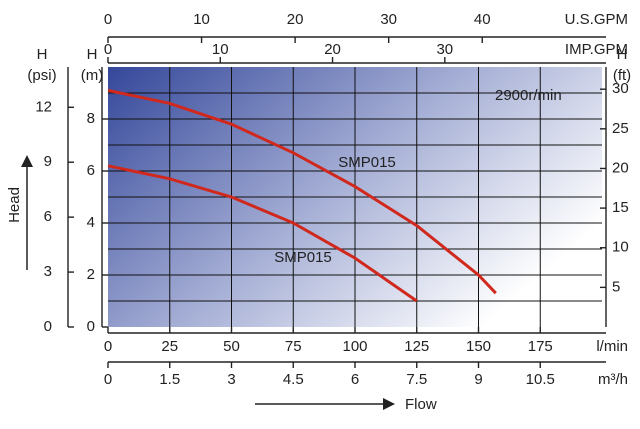  Describe the element at coordinates (613, 379) in the screenshot. I see `axis-unit: m³/h` at that location.